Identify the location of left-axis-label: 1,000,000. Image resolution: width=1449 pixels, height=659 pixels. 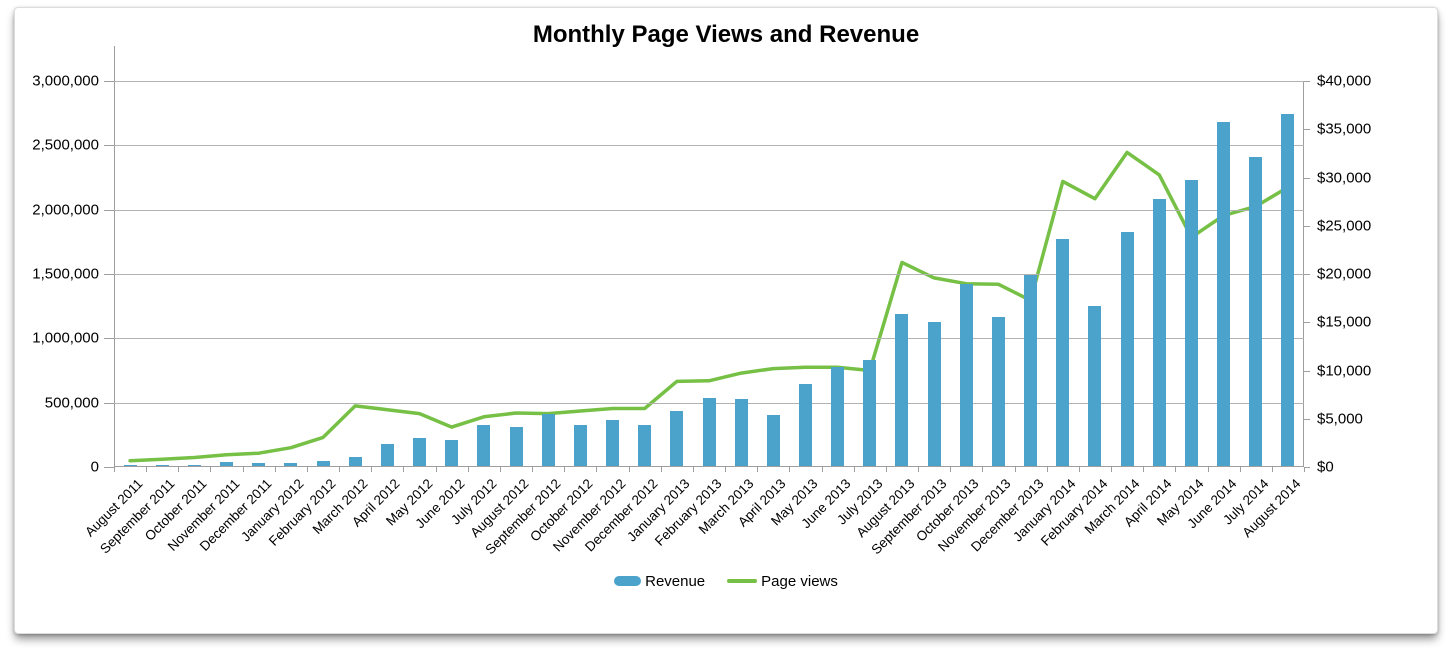
(65, 338).